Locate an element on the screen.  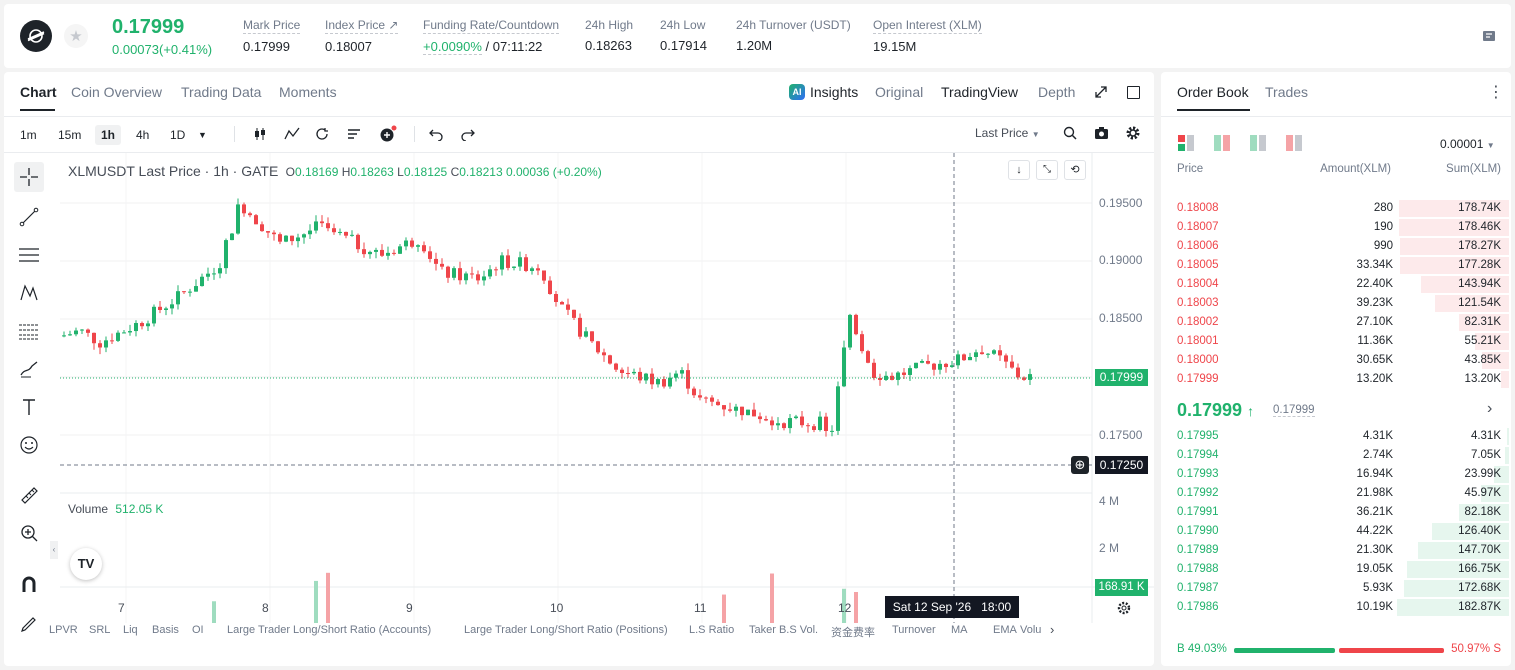
fib-tool-icon is located at coordinates (29, 331).